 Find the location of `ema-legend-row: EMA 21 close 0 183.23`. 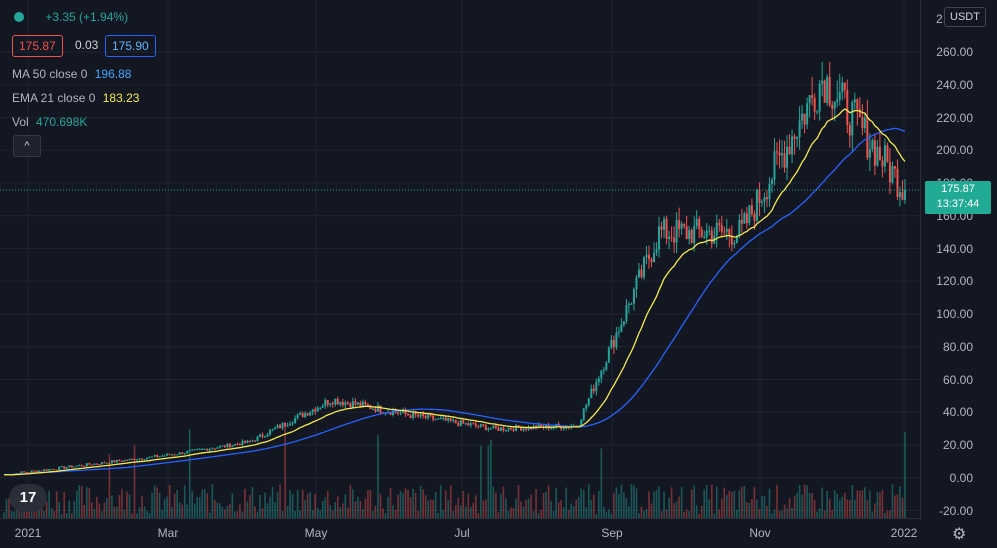

ema-legend-row: EMA 21 close 0 183.23 is located at coordinates (77, 98).